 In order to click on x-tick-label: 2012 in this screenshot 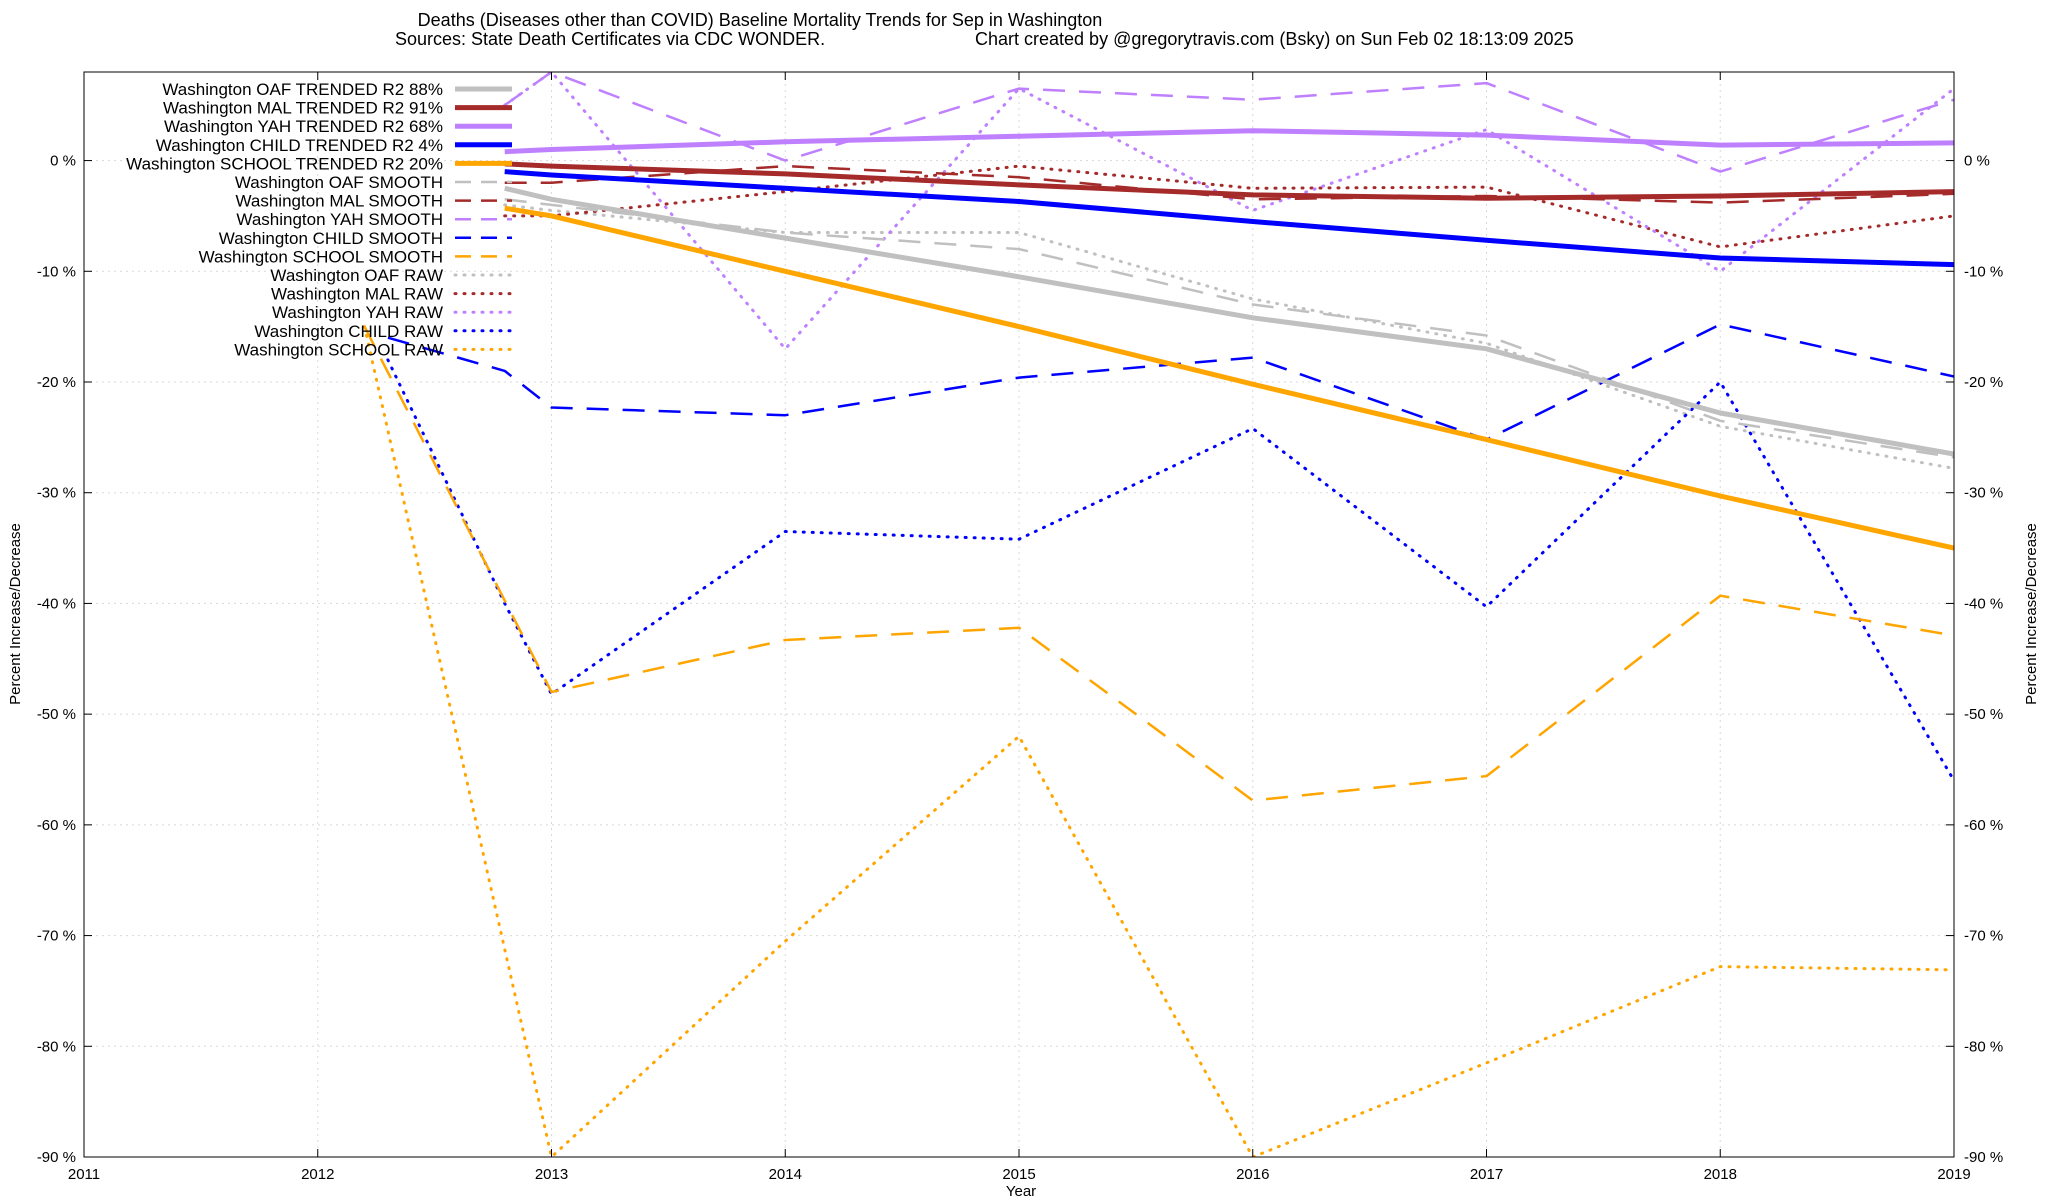, I will do `click(317, 1174)`.